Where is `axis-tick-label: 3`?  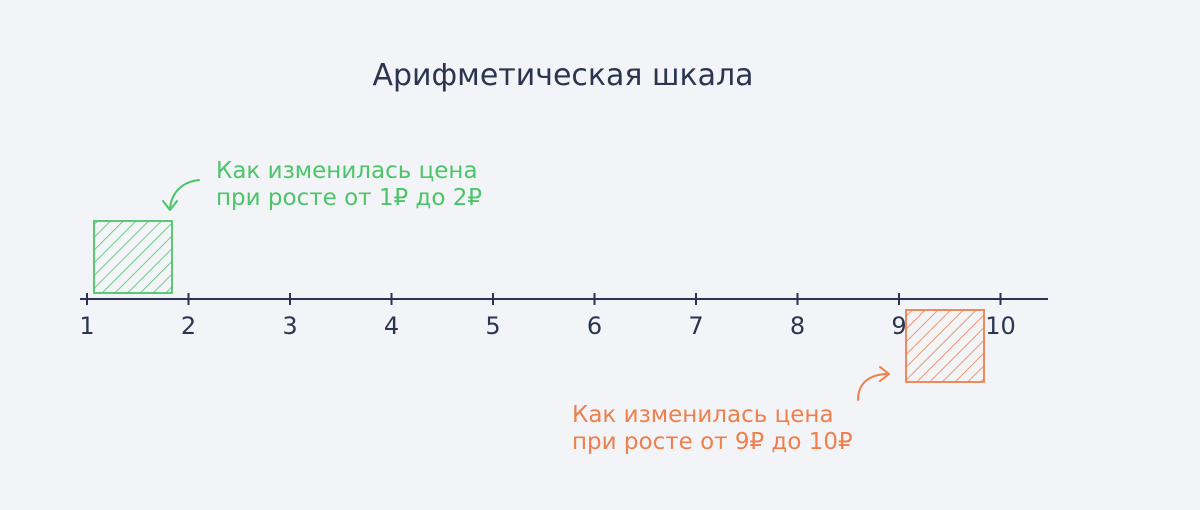
axis-tick-label: 3 is located at coordinates (289, 326).